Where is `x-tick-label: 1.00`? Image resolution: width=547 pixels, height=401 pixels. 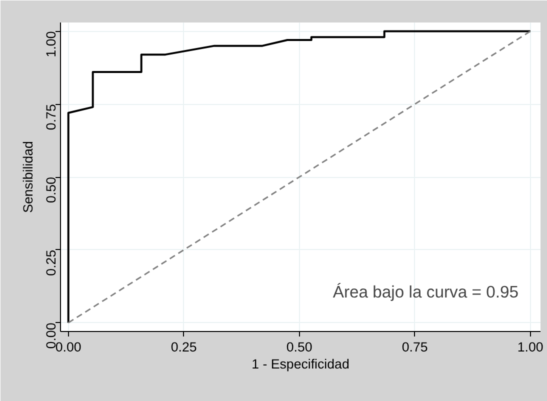 x-tick-label: 1.00 is located at coordinates (530, 347).